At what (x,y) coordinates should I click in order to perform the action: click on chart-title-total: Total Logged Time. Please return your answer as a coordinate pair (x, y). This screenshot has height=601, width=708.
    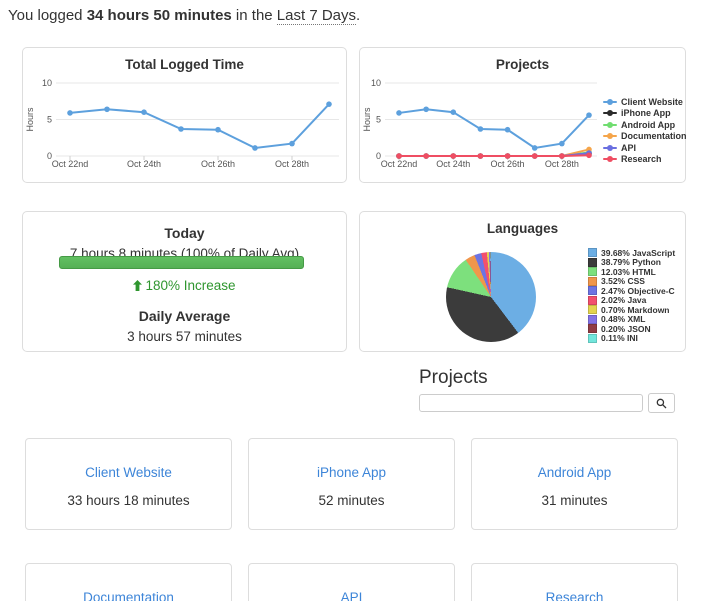
    Looking at the image, I should click on (184, 64).